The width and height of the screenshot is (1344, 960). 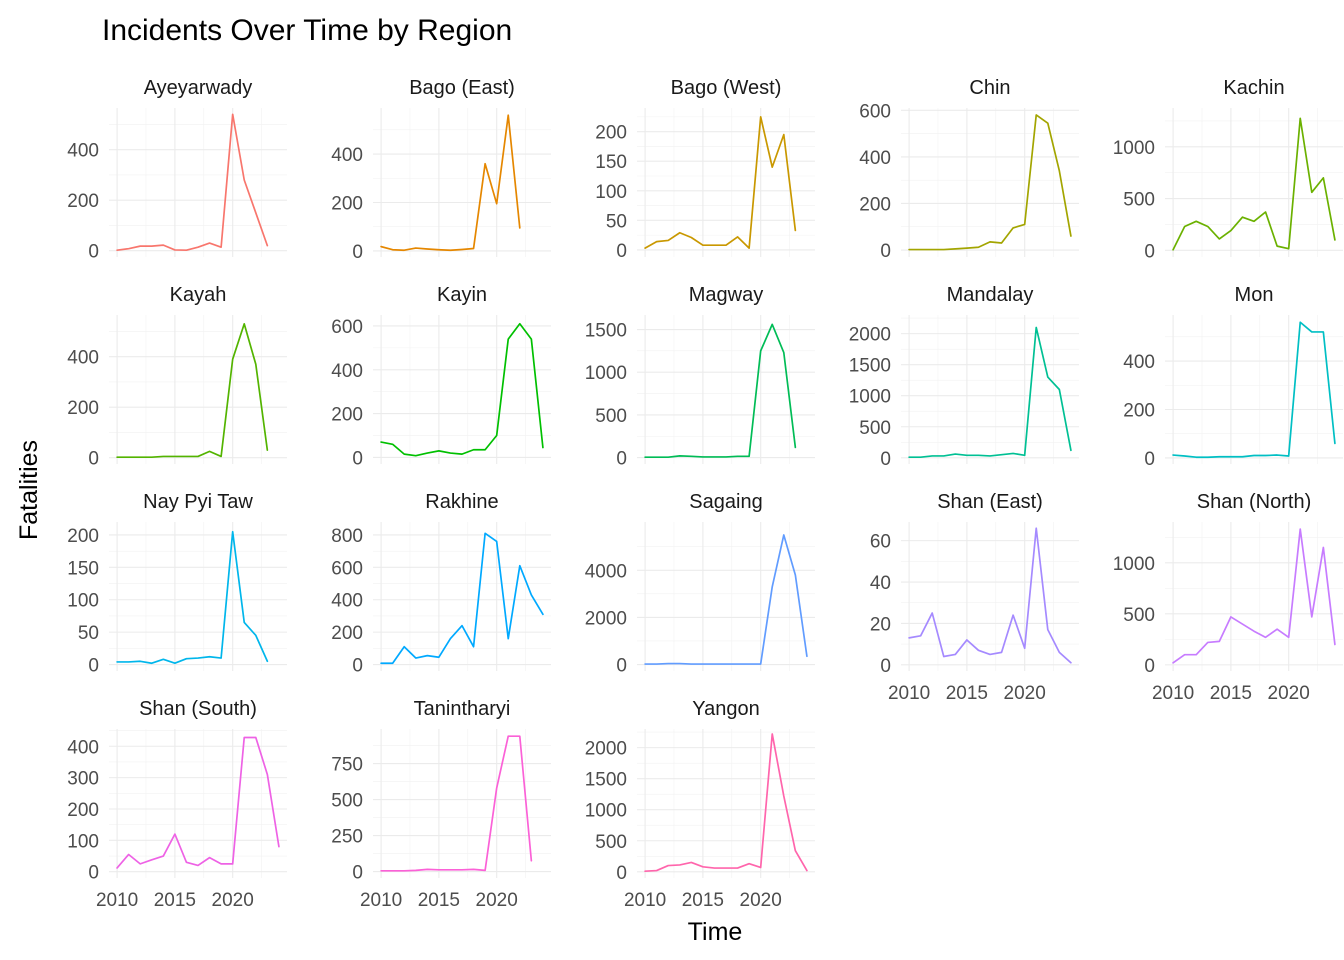 What do you see at coordinates (83, 779) in the screenshot?
I see `y-tick-label: 300` at bounding box center [83, 779].